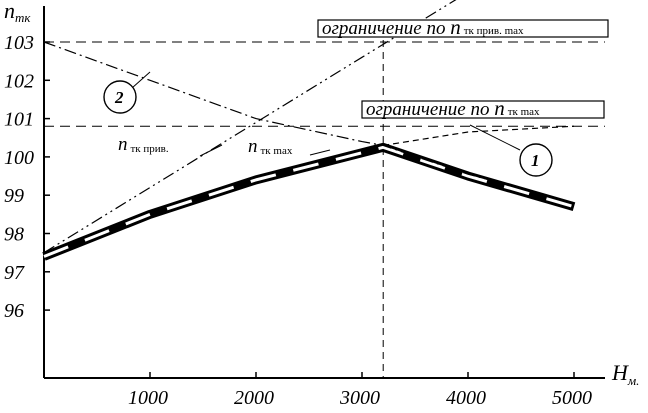  What do you see at coordinates (14, 196) in the screenshot?
I see `y-tick-label: 99` at bounding box center [14, 196].